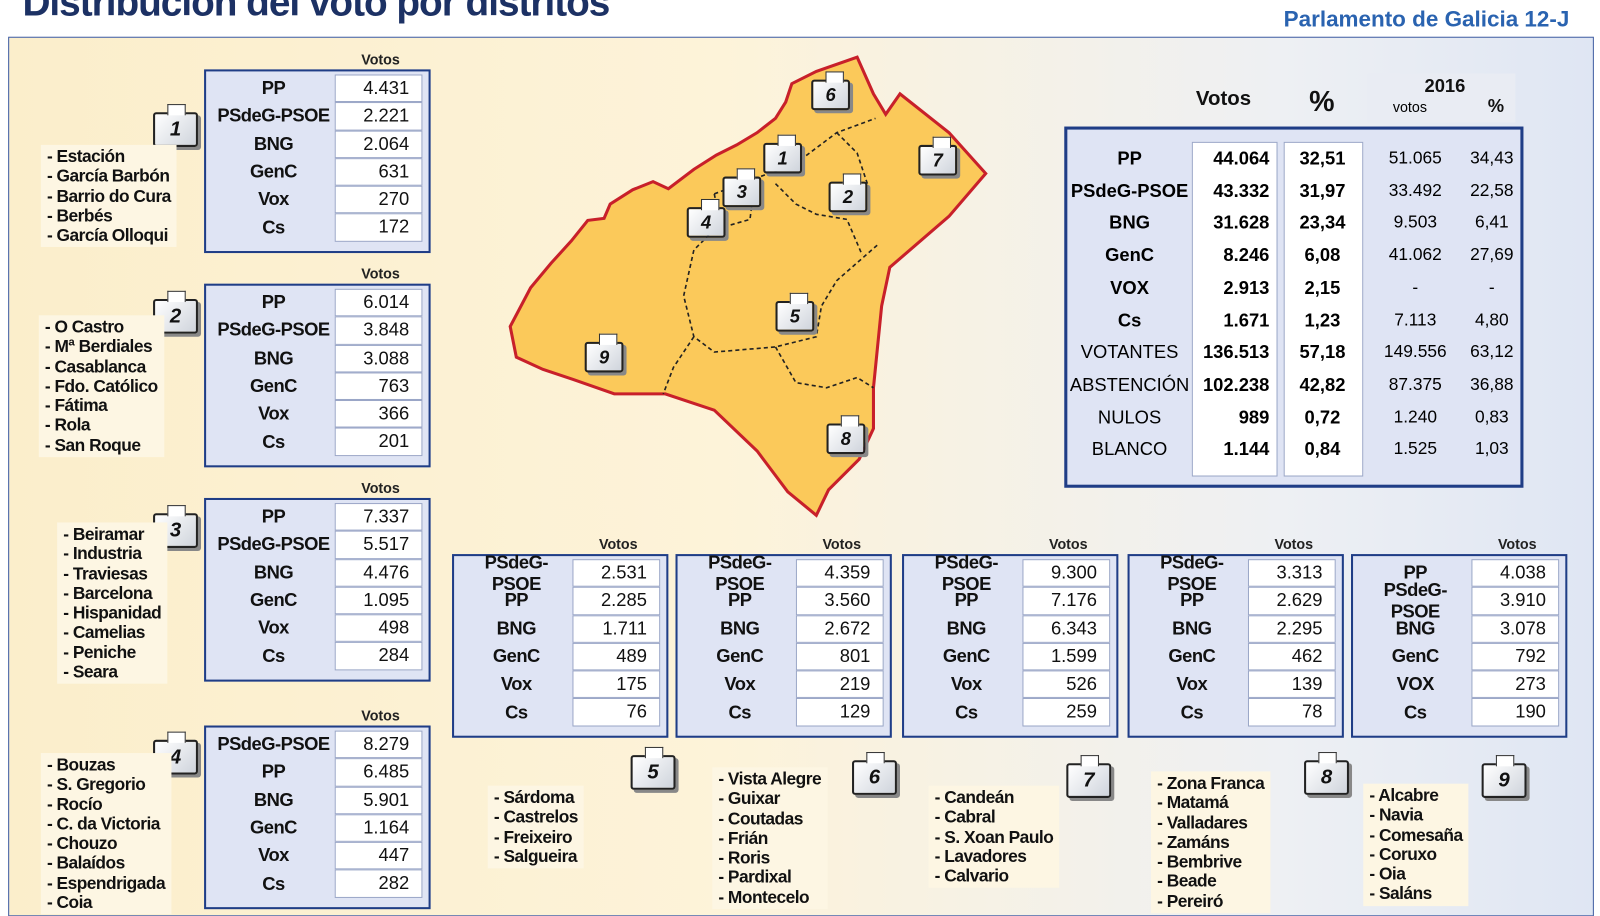  I want to click on table-row: PSdeG-PSOE 5.517, so click(317, 544).